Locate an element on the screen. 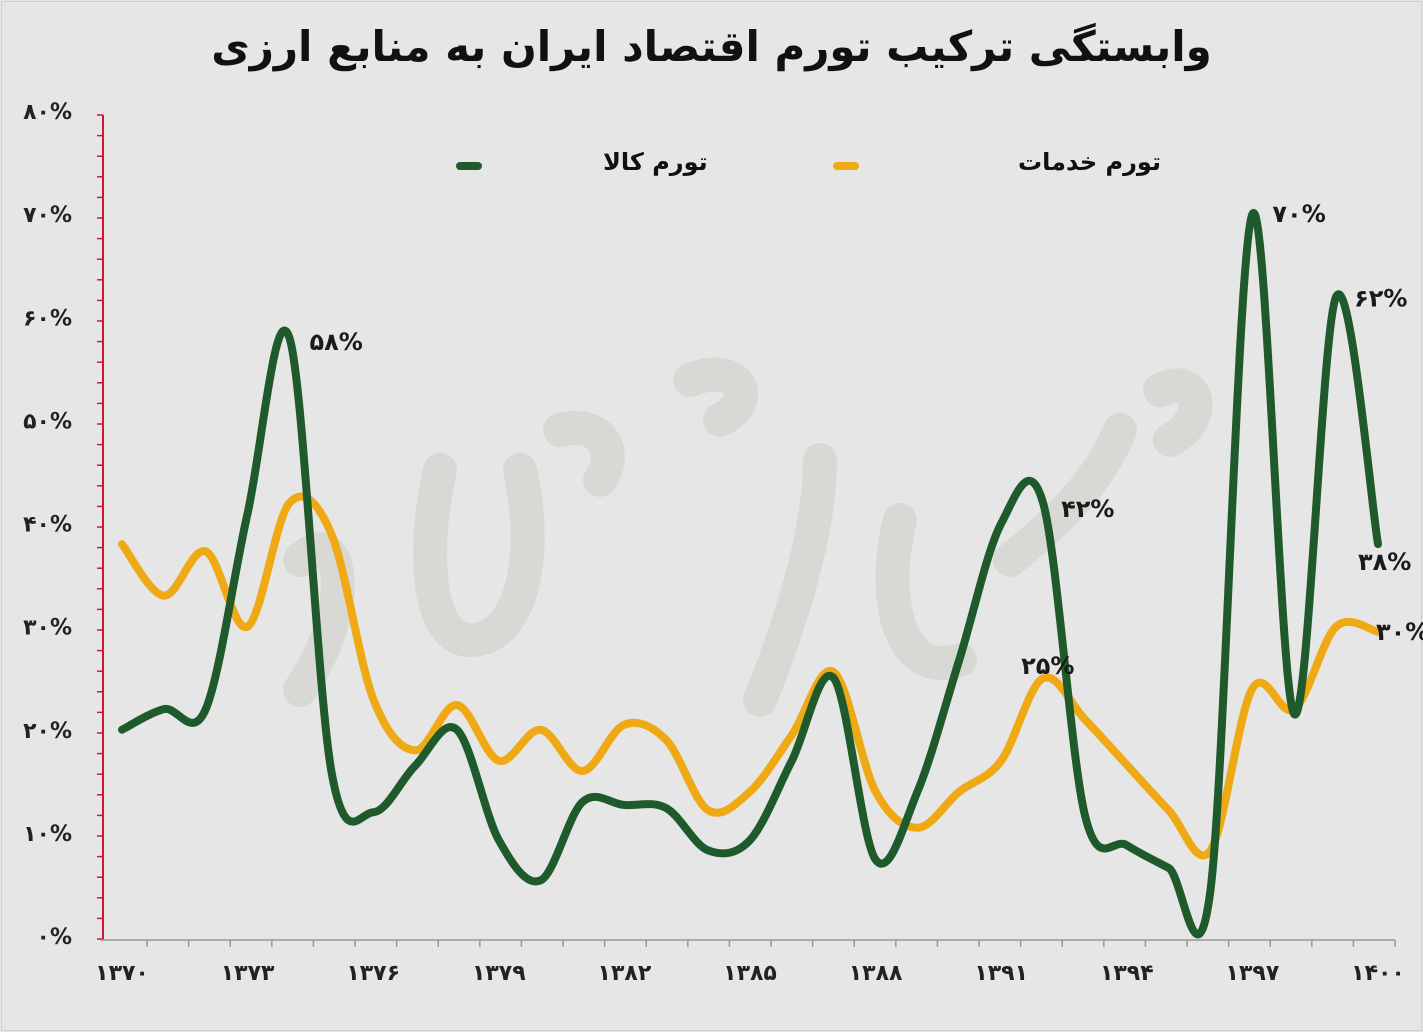  x-tick-label: ۱۳۹۴ is located at coordinates (1127, 973).